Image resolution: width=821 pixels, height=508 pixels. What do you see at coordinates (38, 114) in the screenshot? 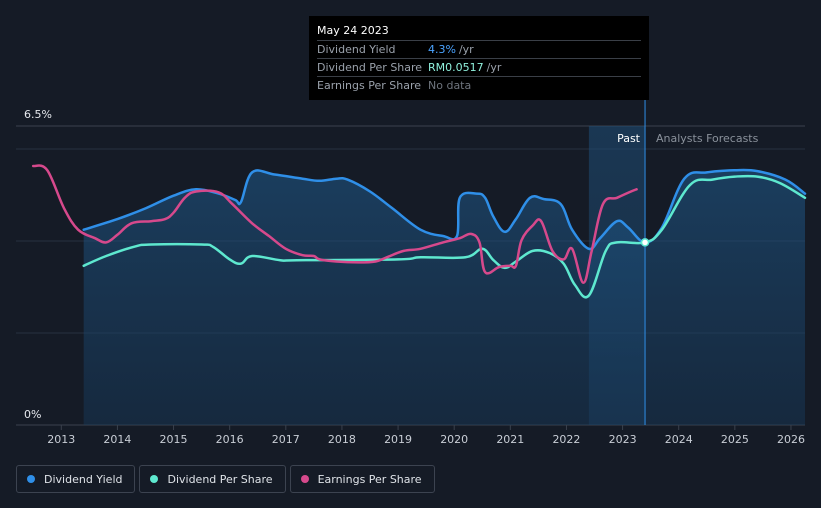
I see `y-max-label: 6.5%` at bounding box center [38, 114].